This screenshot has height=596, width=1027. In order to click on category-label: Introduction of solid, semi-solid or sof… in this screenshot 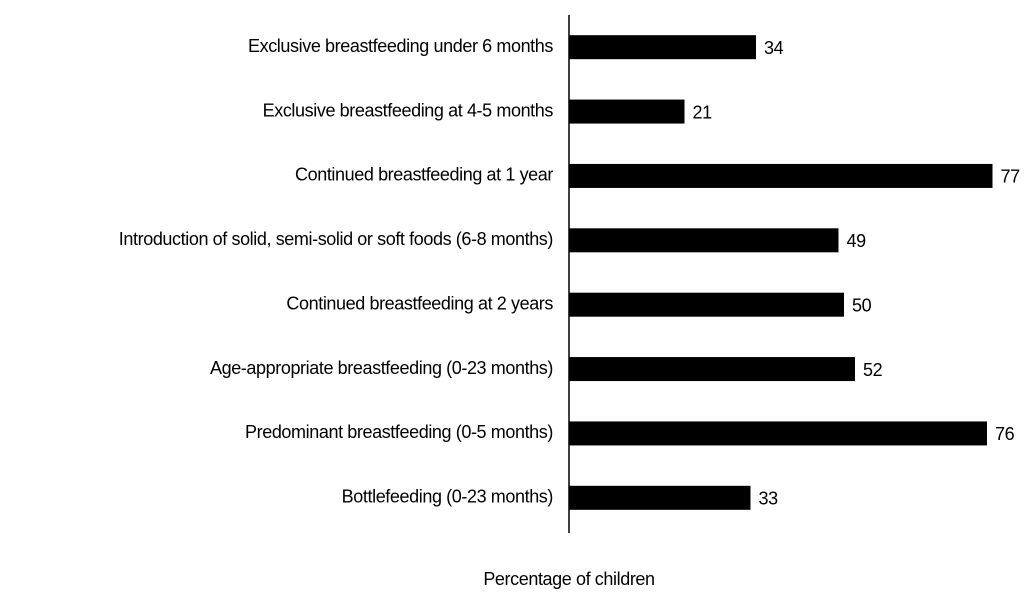, I will do `click(336, 239)`.